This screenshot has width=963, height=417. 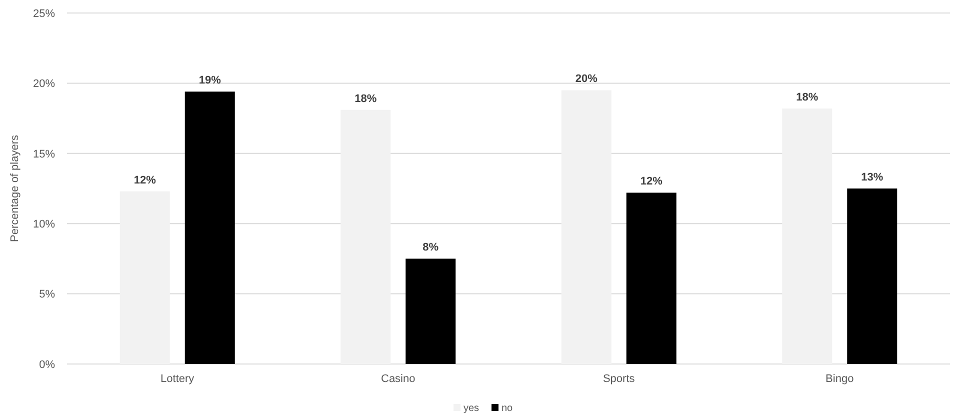 I want to click on legend-label: yes, so click(x=472, y=408).